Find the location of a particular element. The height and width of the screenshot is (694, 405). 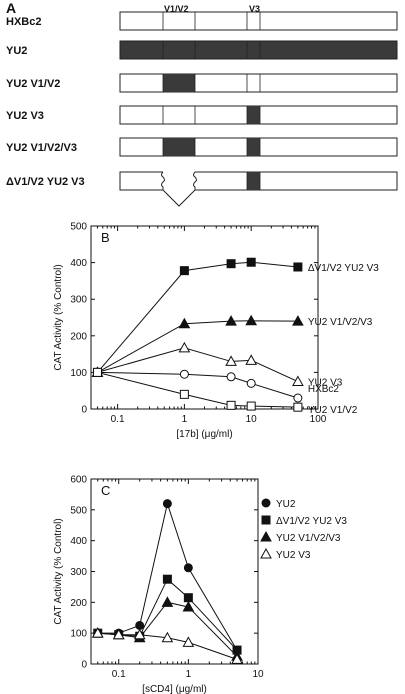

construct-label: YU2 V3 is located at coordinates (25, 116).